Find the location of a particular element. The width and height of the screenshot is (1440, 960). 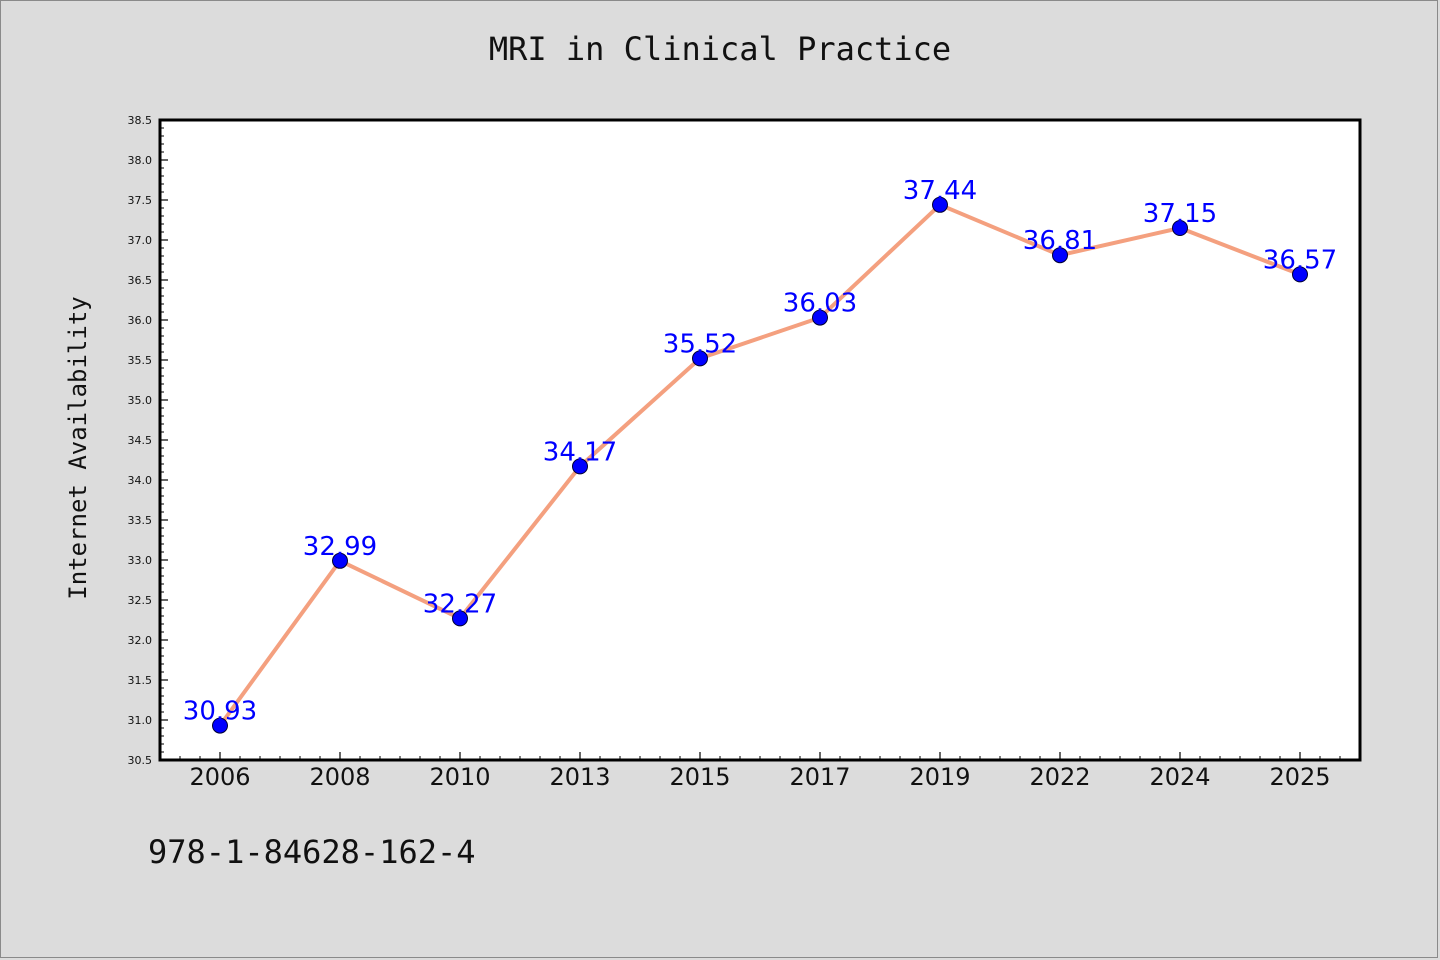

y-tick-label: 36.0 is located at coordinates (140, 320).